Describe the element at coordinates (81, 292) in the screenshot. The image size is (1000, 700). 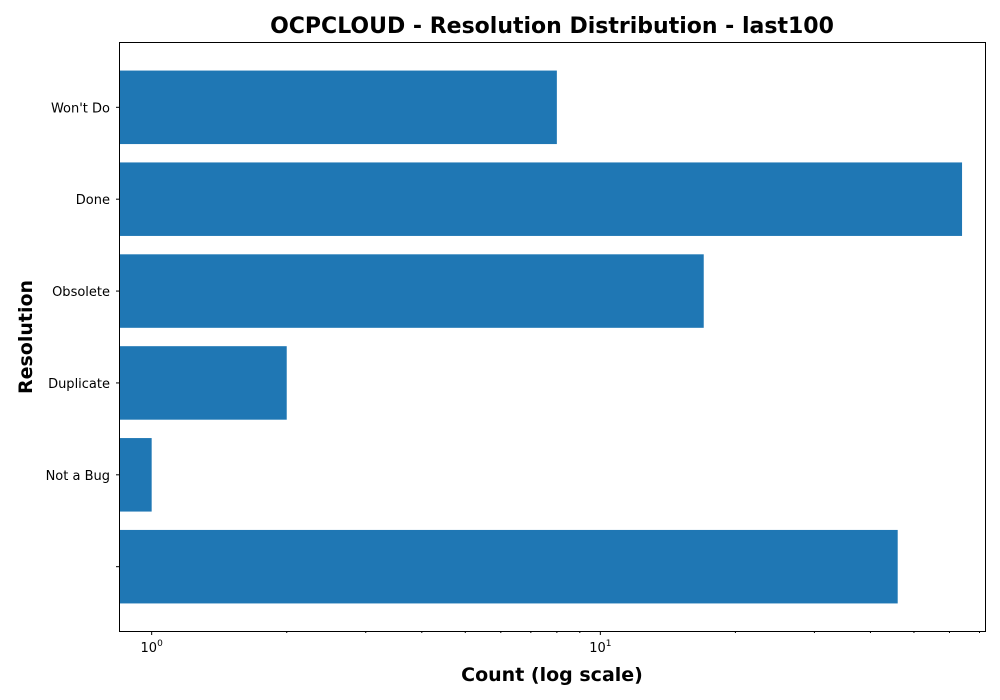
I see `y-tick-label: Obsolete` at that location.